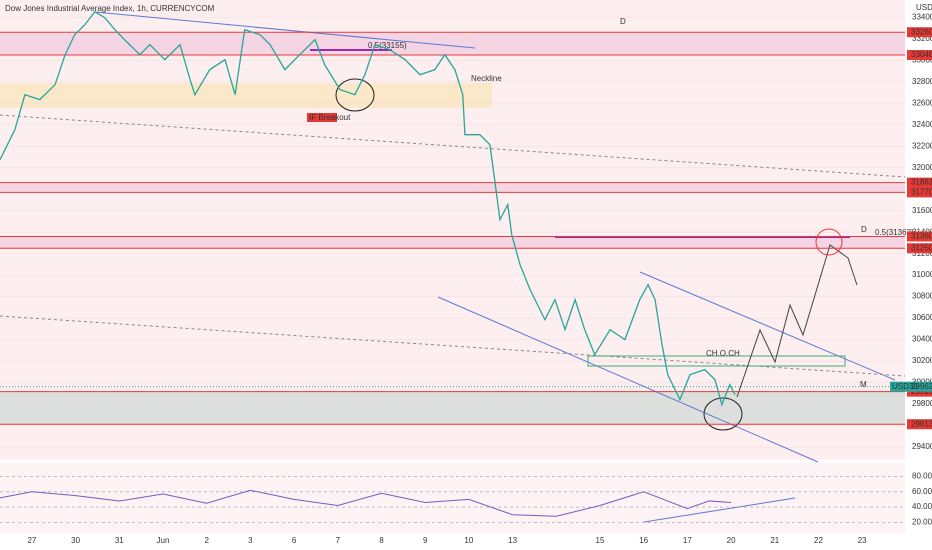 Image resolution: width=932 pixels, height=550 pixels. I want to click on annotation: IF Breakout, so click(330, 117).